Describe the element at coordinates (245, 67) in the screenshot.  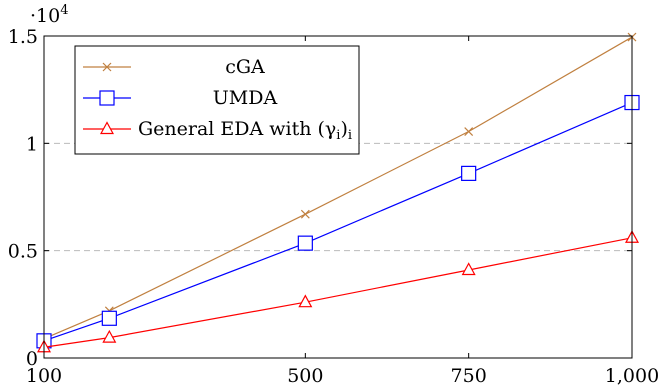
I see `legend-label-0: cGA` at that location.